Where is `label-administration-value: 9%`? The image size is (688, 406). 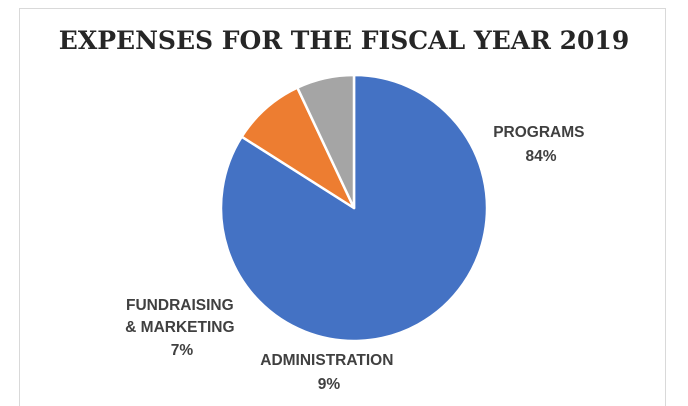 label-administration-value: 9% is located at coordinates (329, 384).